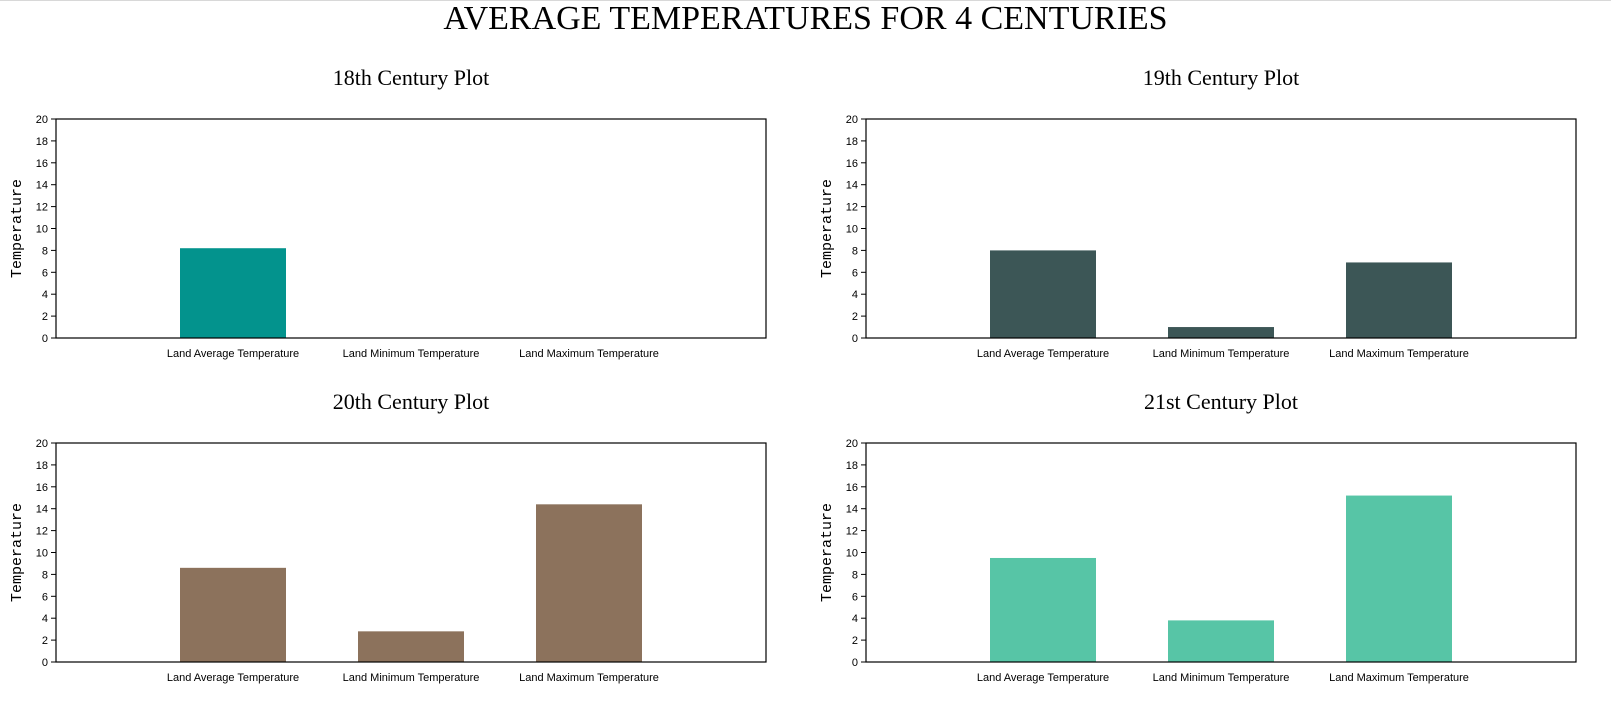 This screenshot has width=1611, height=703. I want to click on subplot-title: 21st Century Plot, so click(1221, 401).